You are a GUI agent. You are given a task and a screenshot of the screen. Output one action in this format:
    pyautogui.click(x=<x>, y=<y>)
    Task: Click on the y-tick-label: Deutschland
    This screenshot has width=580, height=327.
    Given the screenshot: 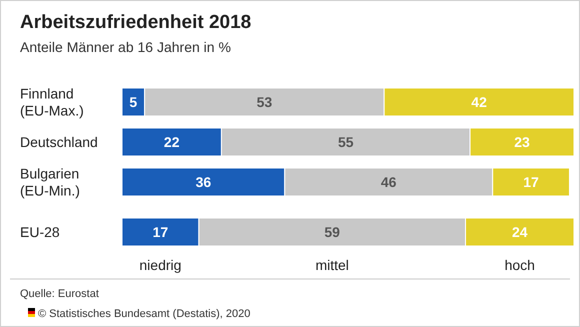 What is the action you would take?
    pyautogui.click(x=59, y=142)
    